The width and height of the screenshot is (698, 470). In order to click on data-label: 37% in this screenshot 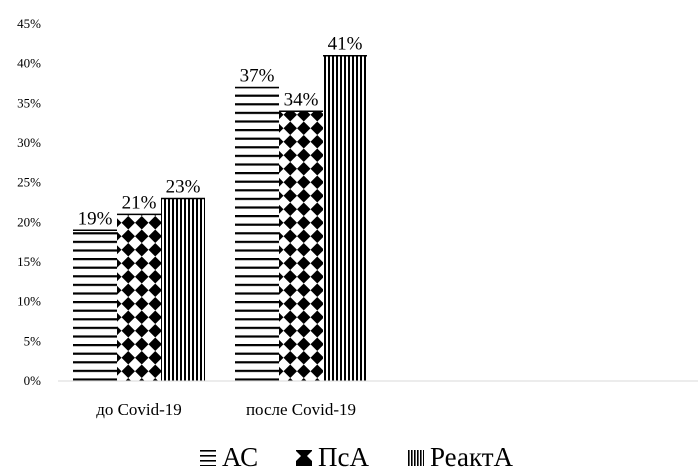, I will do `click(257, 75)`.